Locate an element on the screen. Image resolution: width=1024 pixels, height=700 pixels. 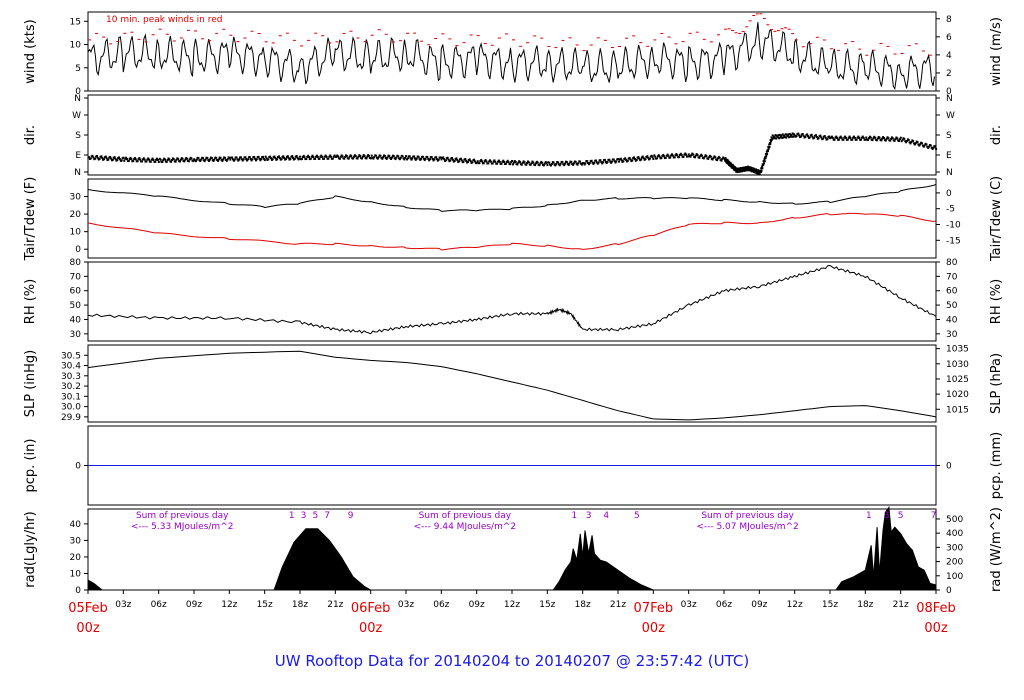
y-tick-right-dir: S is located at coordinates (949, 136).